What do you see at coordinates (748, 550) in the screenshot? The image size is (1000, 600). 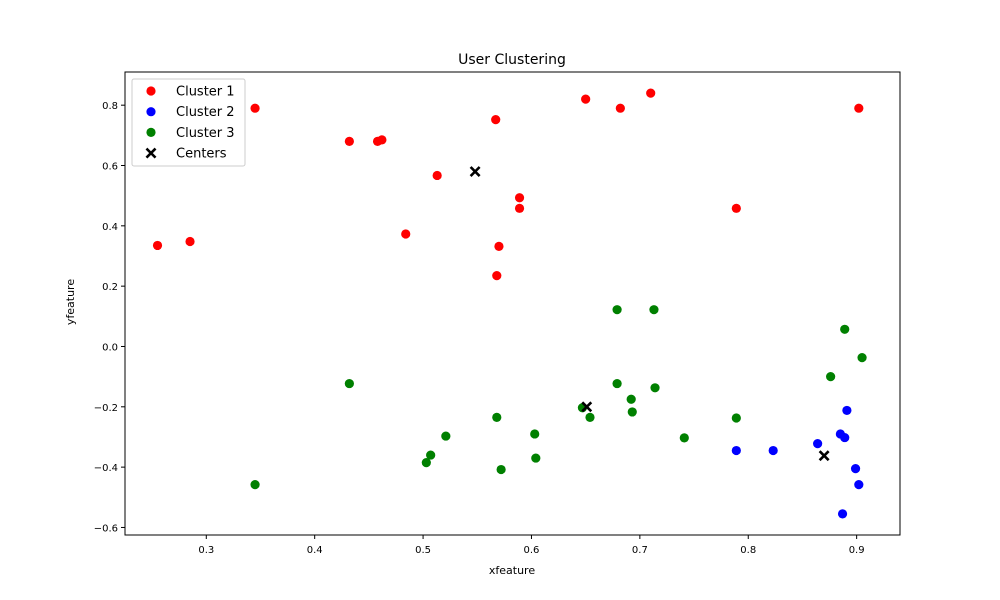 I see `x-tick-label: 0.8` at bounding box center [748, 550].